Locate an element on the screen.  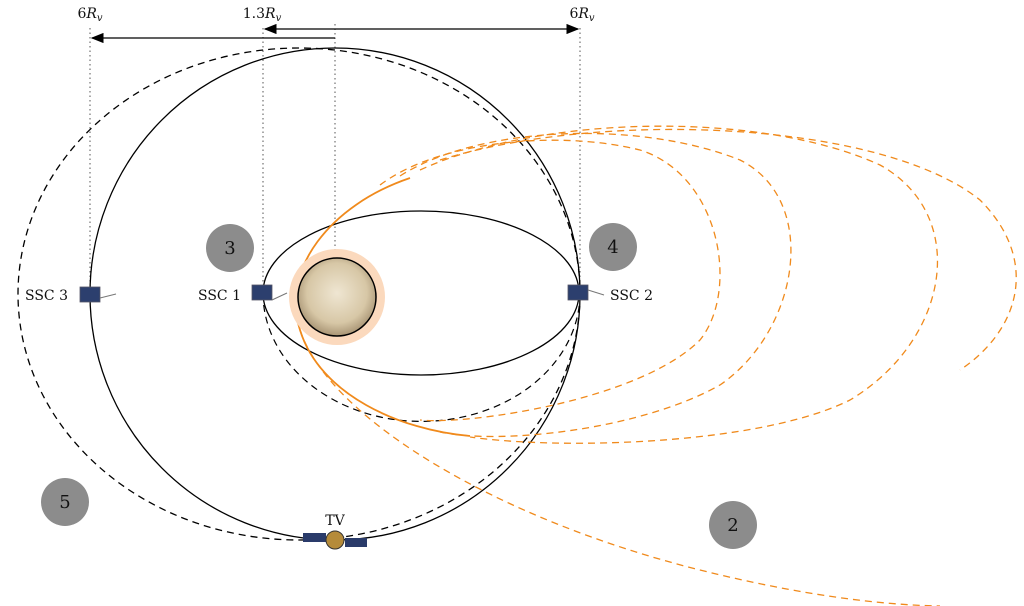
distance-label: 1.3Rv is located at coordinates (262, 15).